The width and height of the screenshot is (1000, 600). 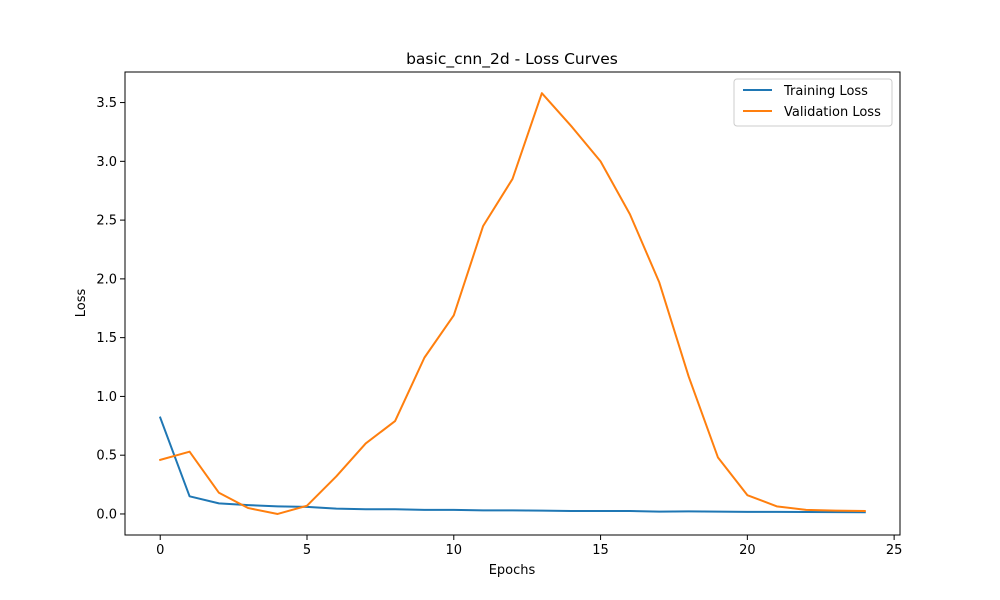 I want to click on x-axis-ticks: 0 5 10 15 20 25, so click(x=529, y=546).